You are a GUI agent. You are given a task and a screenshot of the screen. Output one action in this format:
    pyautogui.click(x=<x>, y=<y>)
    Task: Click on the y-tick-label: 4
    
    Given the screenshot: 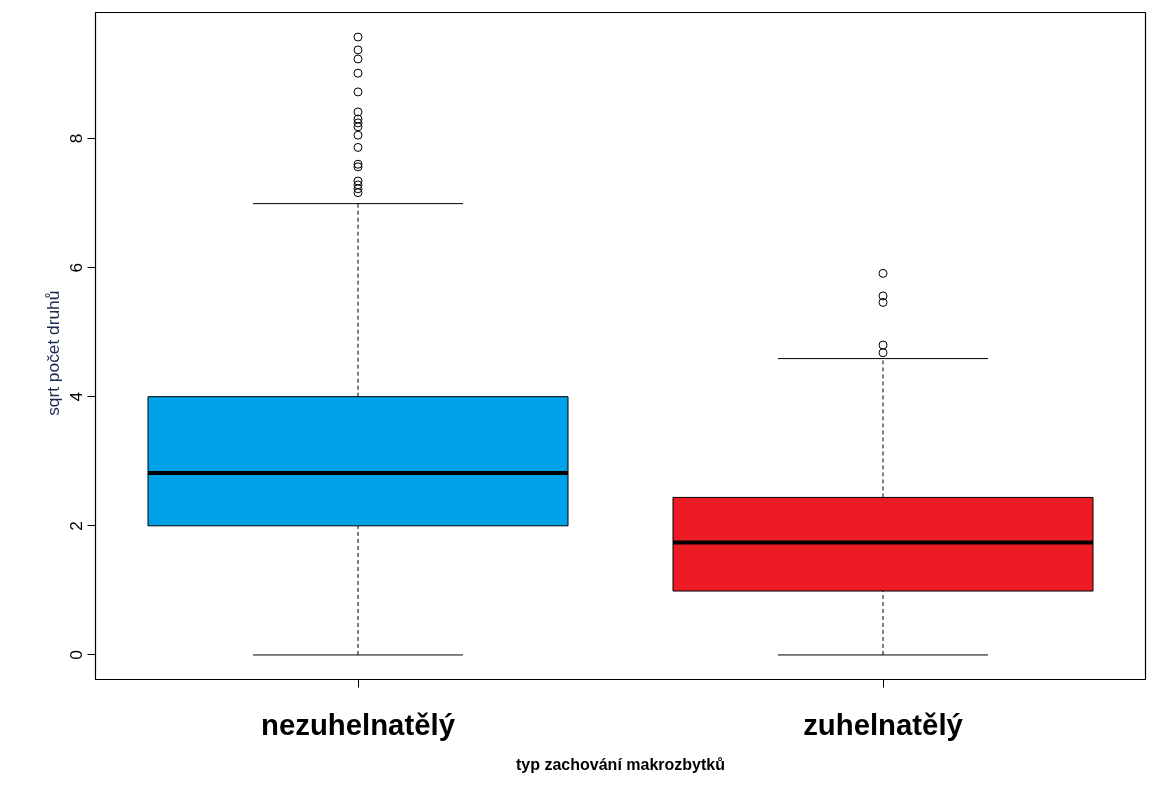 What is the action you would take?
    pyautogui.click(x=76, y=396)
    